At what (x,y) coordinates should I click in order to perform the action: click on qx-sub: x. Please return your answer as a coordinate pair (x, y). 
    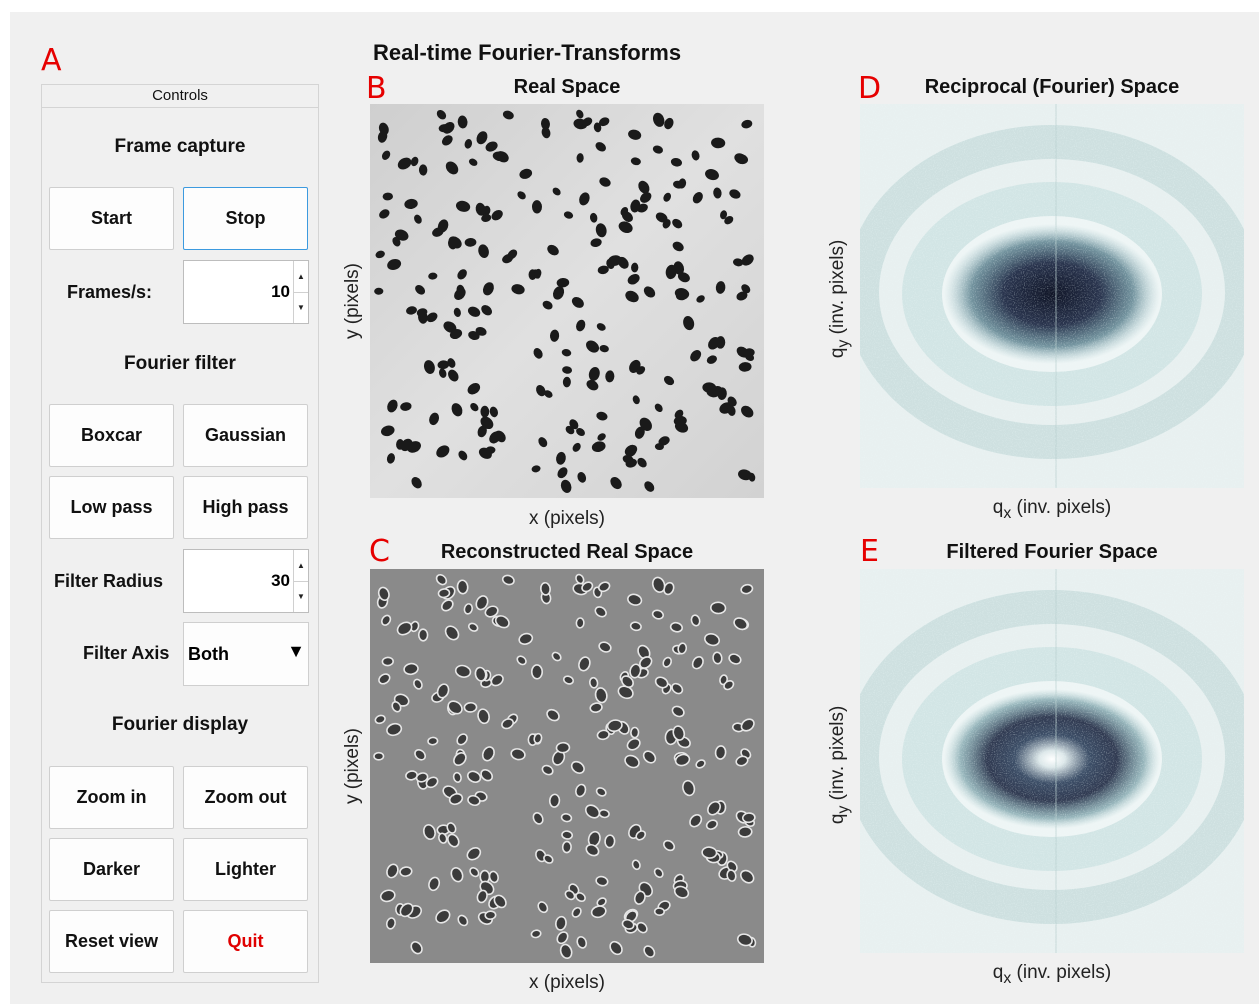
    Looking at the image, I should click on (1007, 978).